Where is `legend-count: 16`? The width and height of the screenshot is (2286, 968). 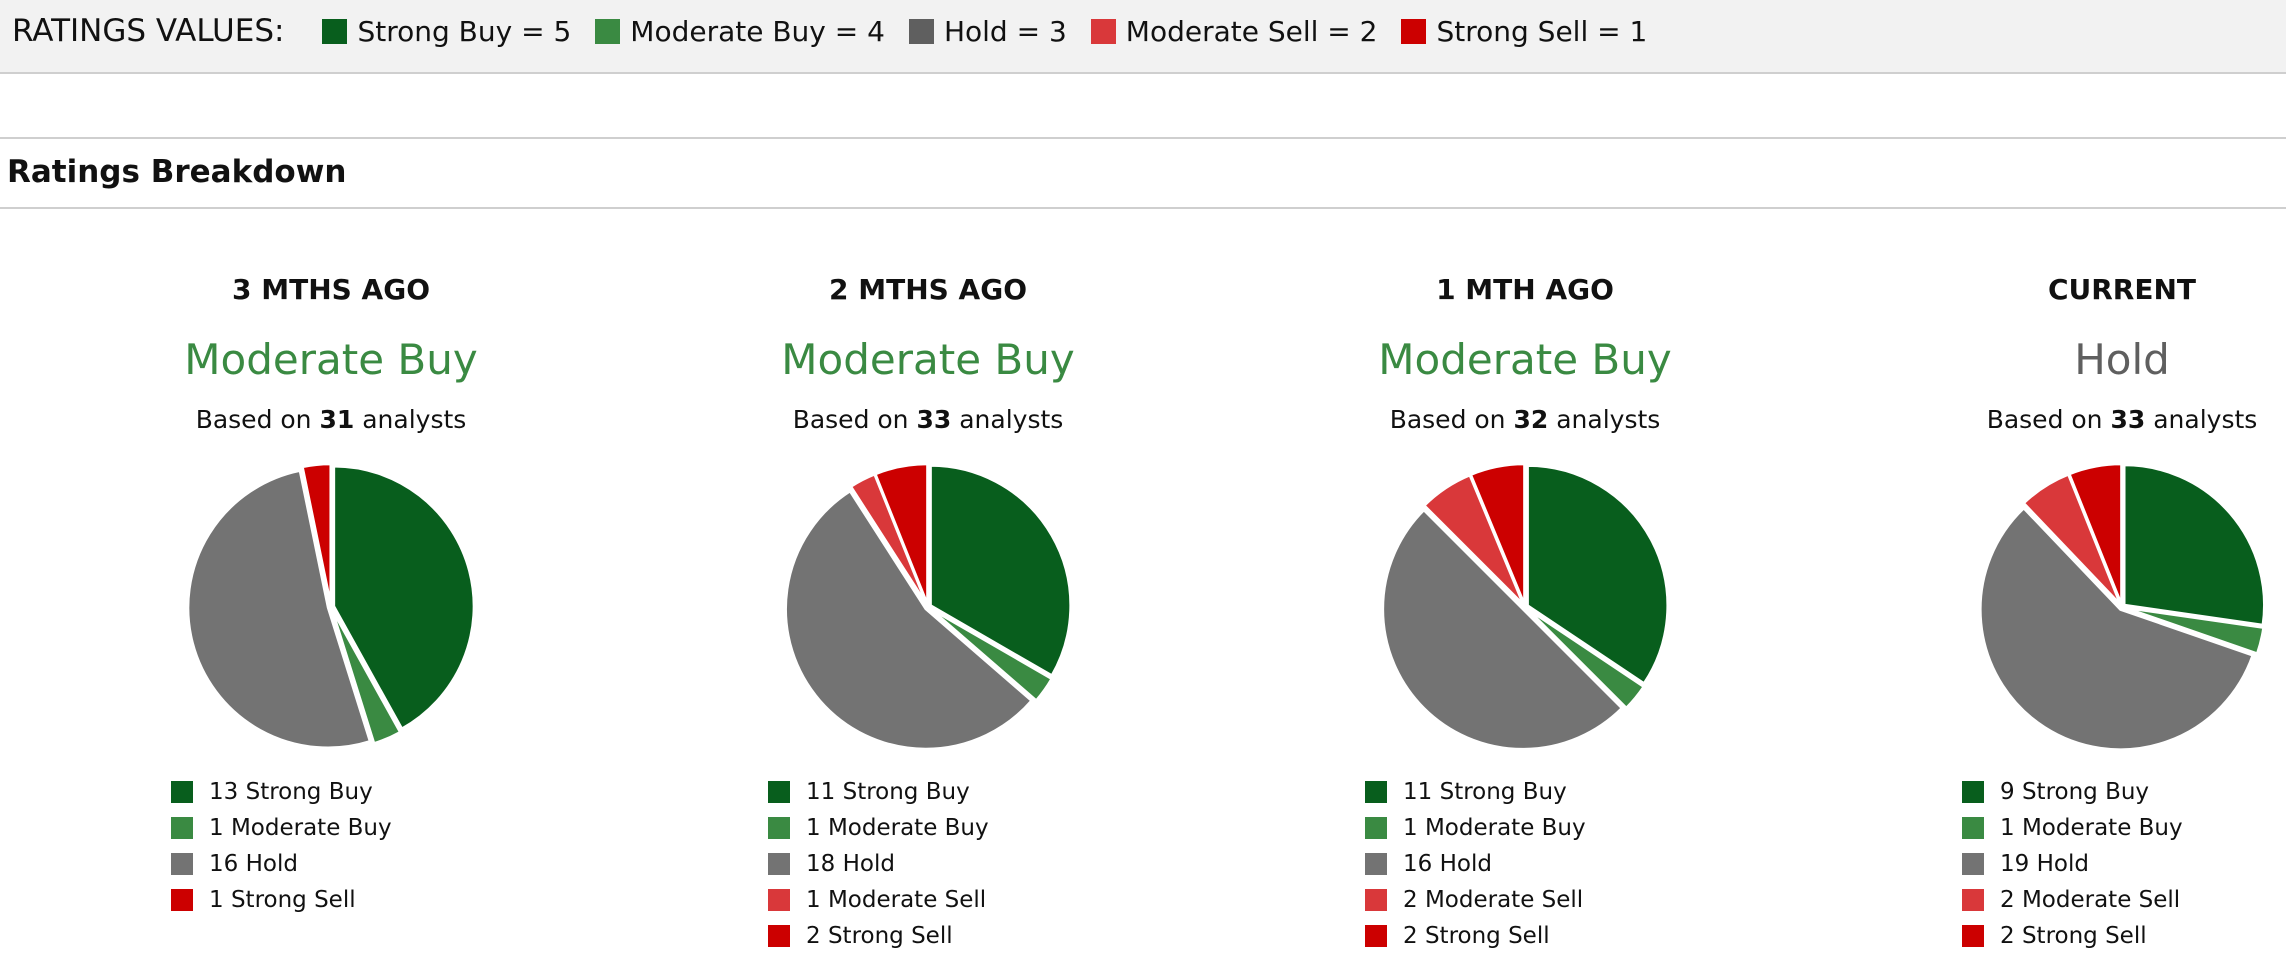
legend-count: 16 is located at coordinates (224, 864).